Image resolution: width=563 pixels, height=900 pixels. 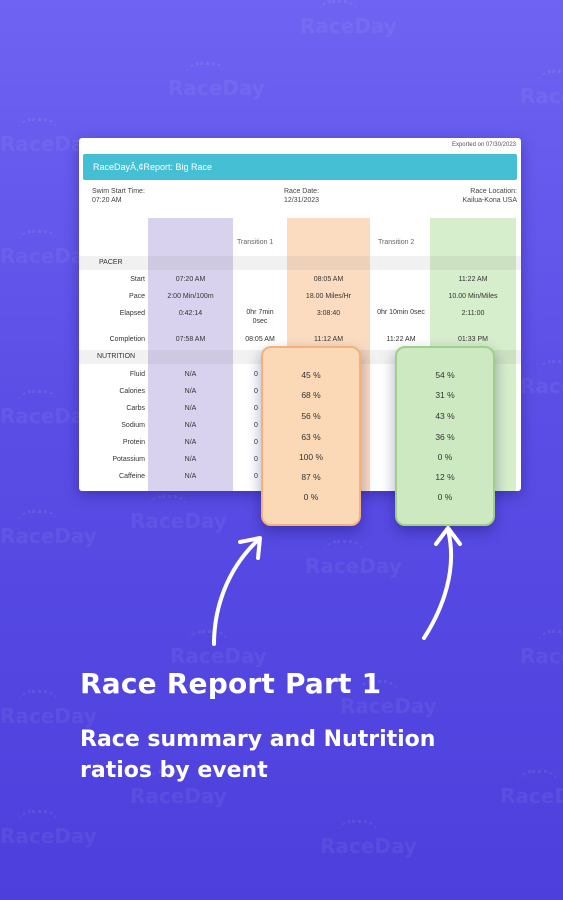 What do you see at coordinates (132, 476) in the screenshot?
I see `row-label: Caffeine` at bounding box center [132, 476].